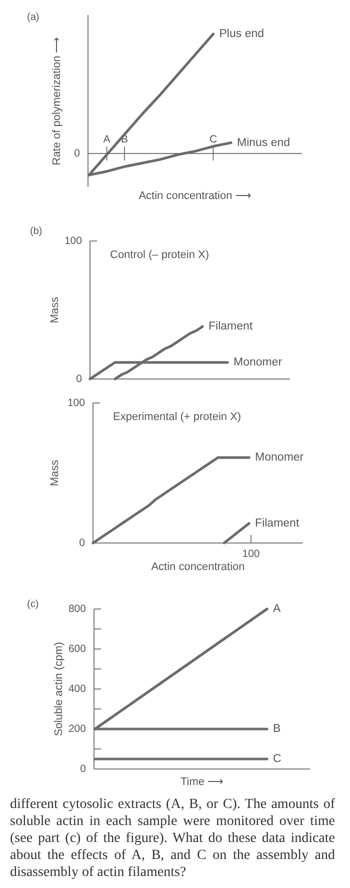 The width and height of the screenshot is (350, 888). Describe the element at coordinates (177, 417) in the screenshot. I see `text: Experimental (+ protein X)` at that location.